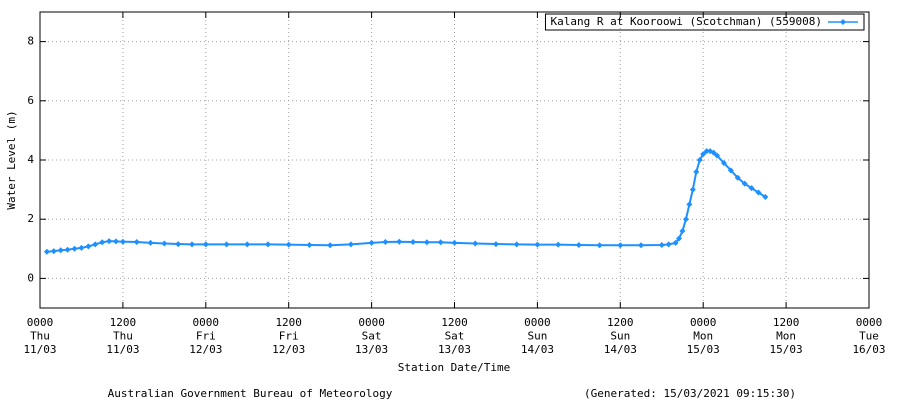 This screenshot has width=900, height=403. I want to click on y-axis-label: Water Level (m), so click(11, 159).